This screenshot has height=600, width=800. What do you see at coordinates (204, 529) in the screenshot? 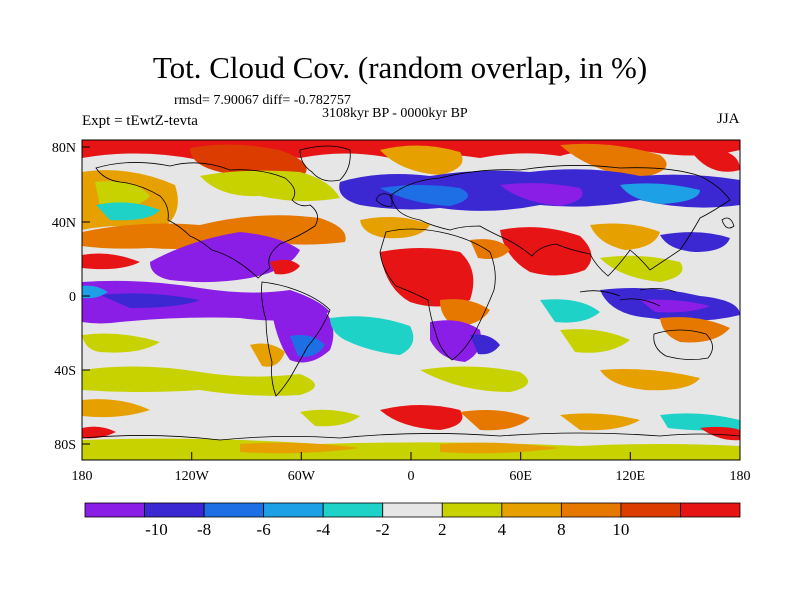
I see `colorbar-label: -8` at bounding box center [204, 529].